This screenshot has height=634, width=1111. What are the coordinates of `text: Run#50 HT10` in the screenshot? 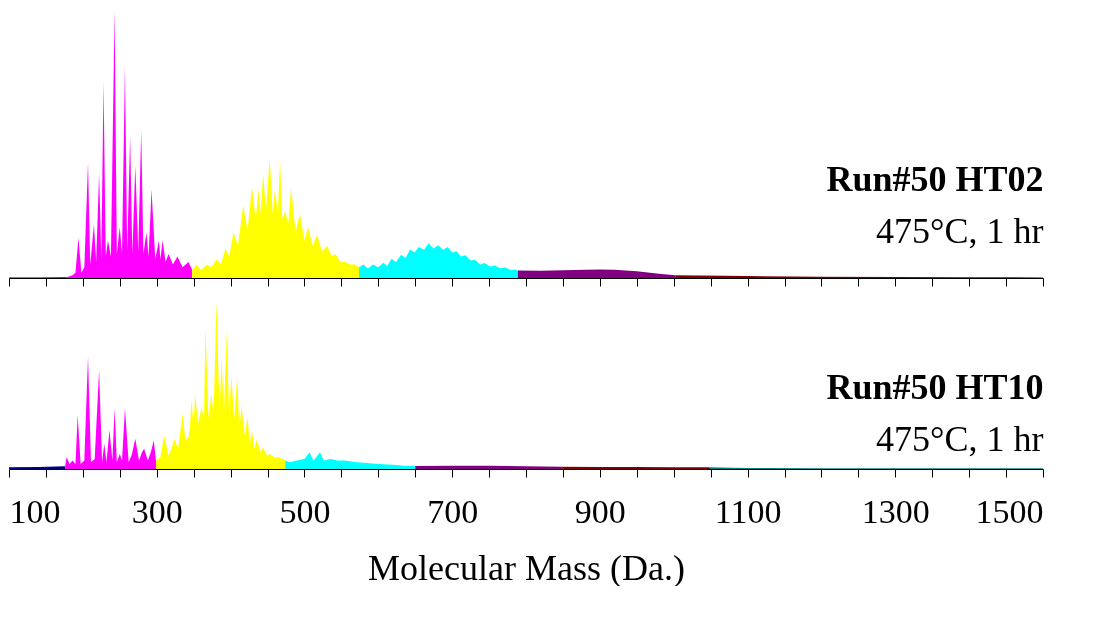 It's located at (935, 387).